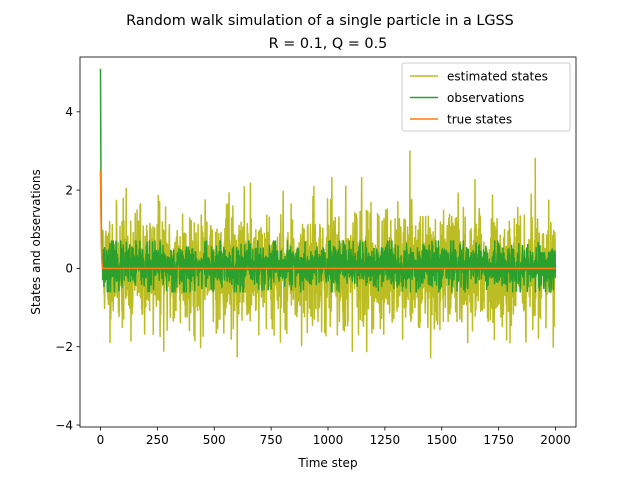 This screenshot has height=484, width=640. I want to click on y-tick-label: −2, so click(64, 347).